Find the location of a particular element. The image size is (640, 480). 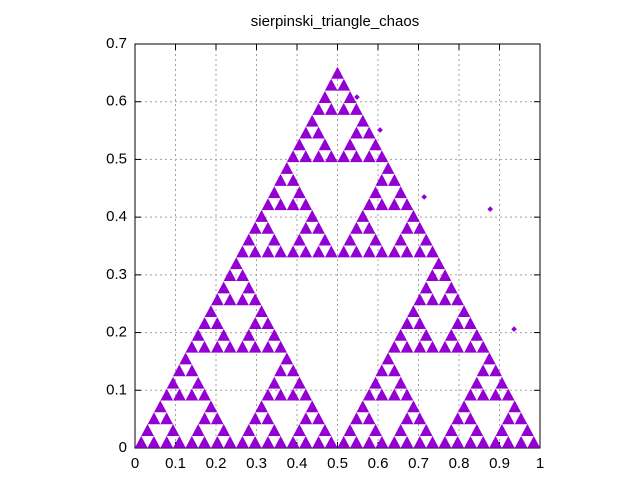

x-tick-label: 0.9 is located at coordinates (499, 463).